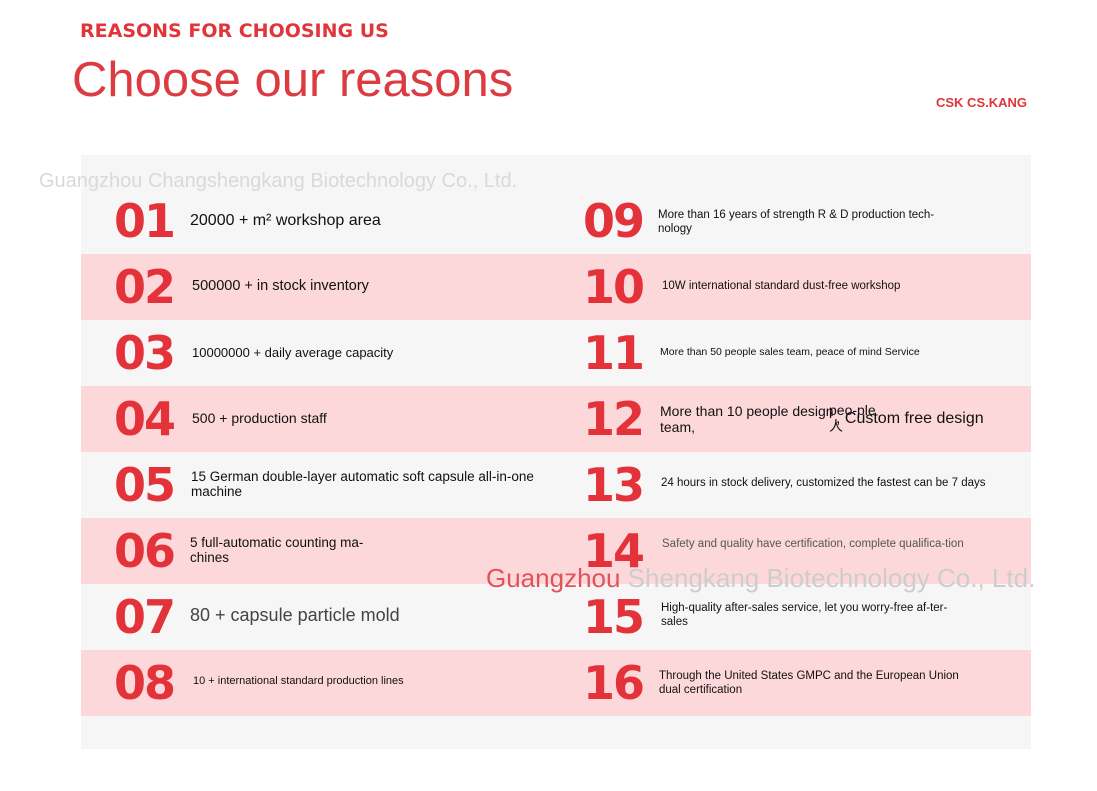  What do you see at coordinates (293, 80) in the screenshot?
I see `page-title: Choose our reasons` at bounding box center [293, 80].